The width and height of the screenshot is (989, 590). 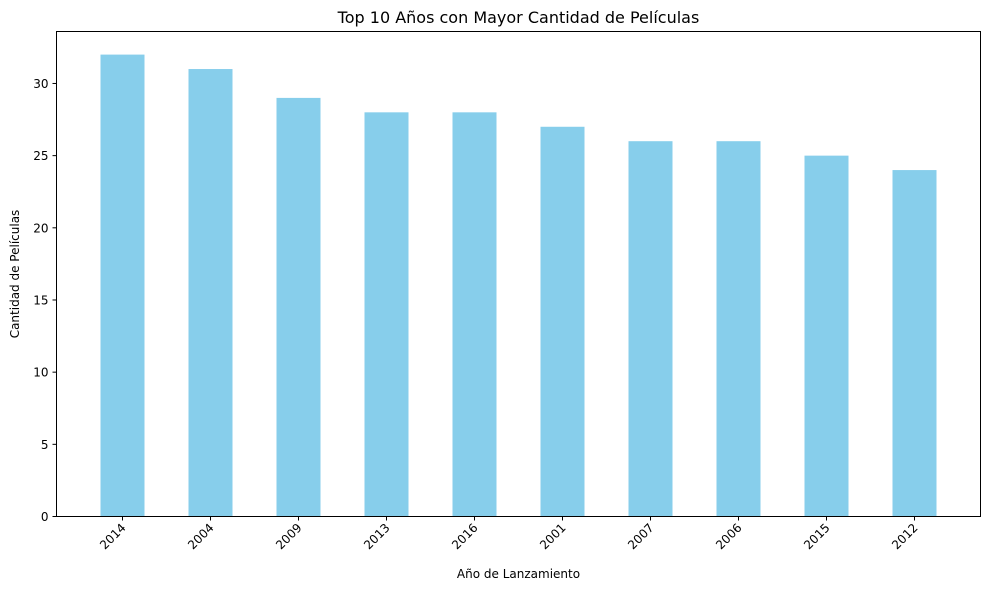 What do you see at coordinates (562, 321) in the screenshot?
I see `bar-2001` at bounding box center [562, 321].